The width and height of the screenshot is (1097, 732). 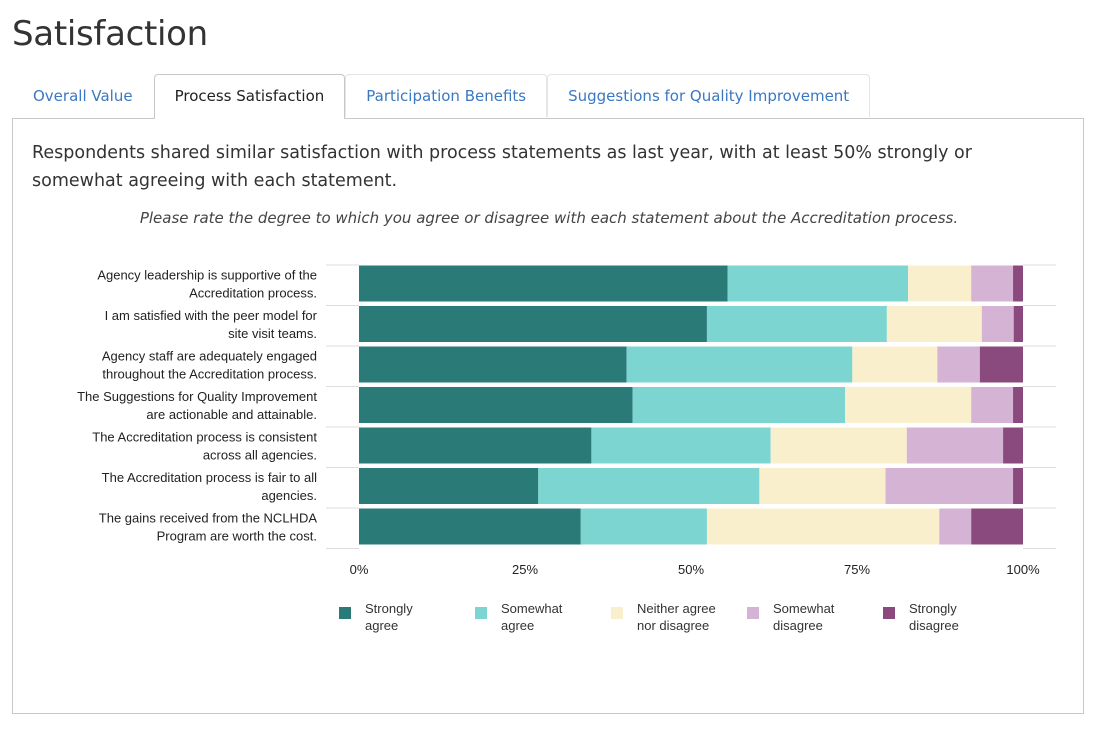 What do you see at coordinates (197, 396) in the screenshot?
I see `category-label-line: The Suggestions for Quality Improvement` at bounding box center [197, 396].